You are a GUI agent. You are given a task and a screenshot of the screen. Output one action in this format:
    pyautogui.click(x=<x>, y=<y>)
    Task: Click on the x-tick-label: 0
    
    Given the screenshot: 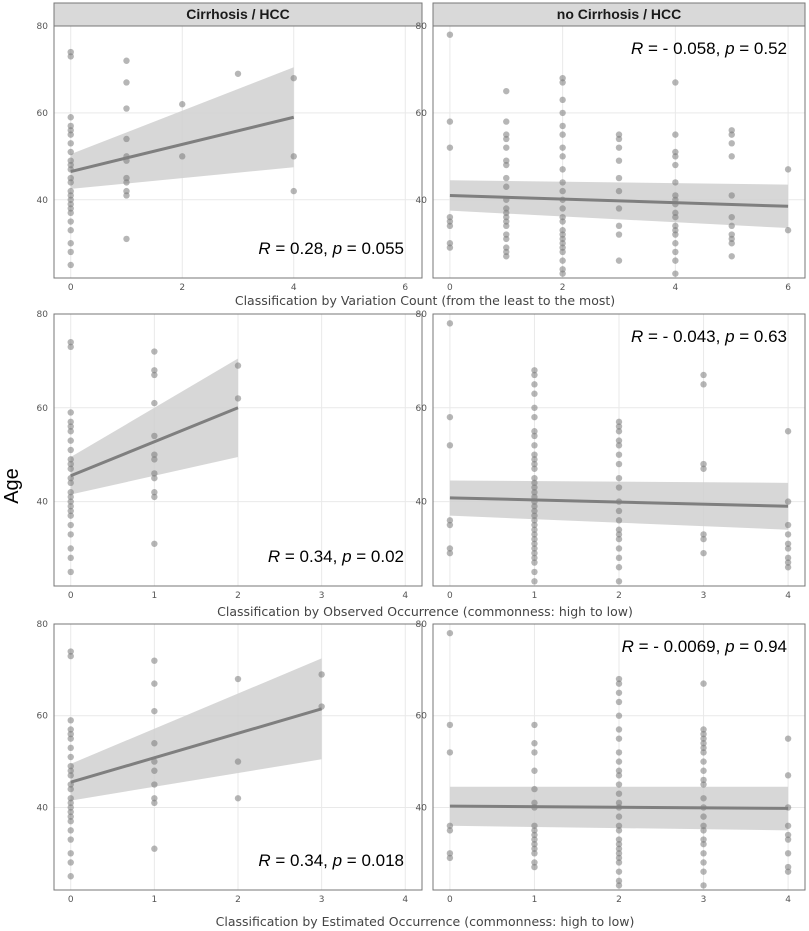 What is the action you would take?
    pyautogui.click(x=450, y=596)
    